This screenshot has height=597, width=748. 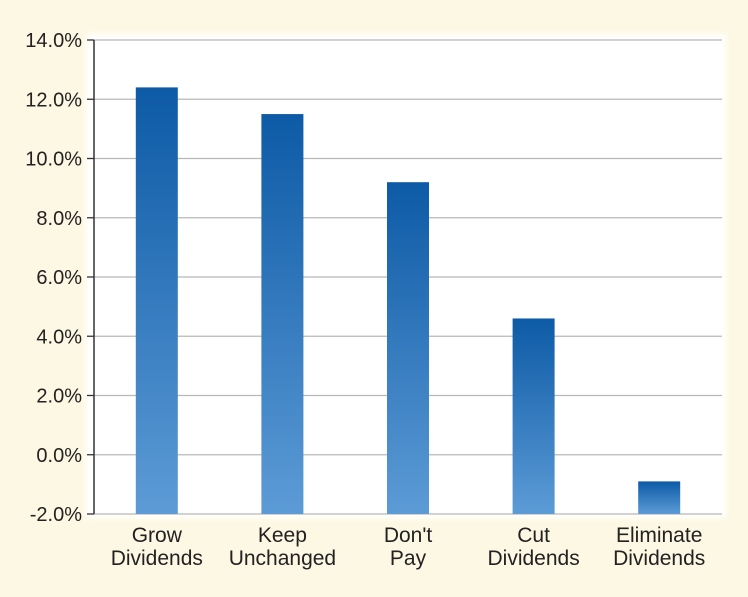 I want to click on y-tick-label: 0.0%, so click(x=59, y=456).